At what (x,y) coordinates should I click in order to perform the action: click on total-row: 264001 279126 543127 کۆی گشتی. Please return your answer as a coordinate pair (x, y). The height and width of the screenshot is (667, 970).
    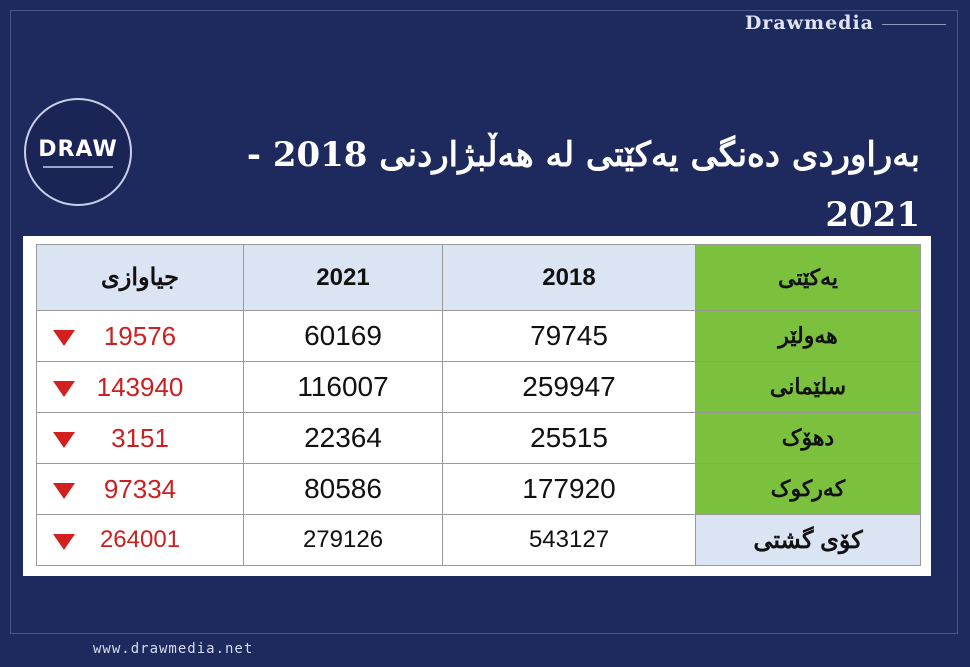
    Looking at the image, I should click on (478, 540).